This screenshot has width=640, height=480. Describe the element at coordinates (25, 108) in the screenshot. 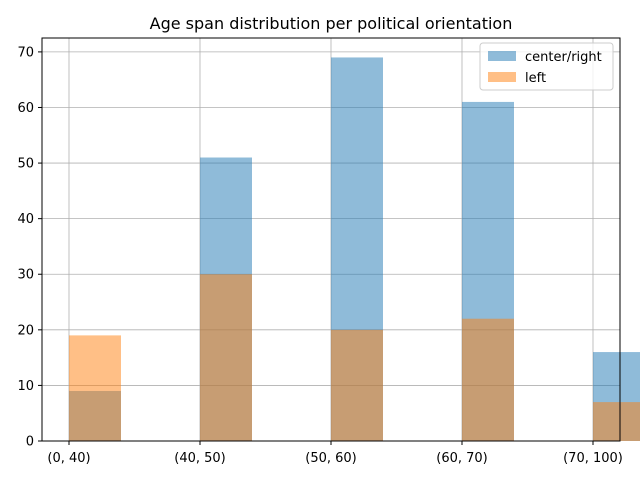

I see `y-tick-label: 60` at that location.